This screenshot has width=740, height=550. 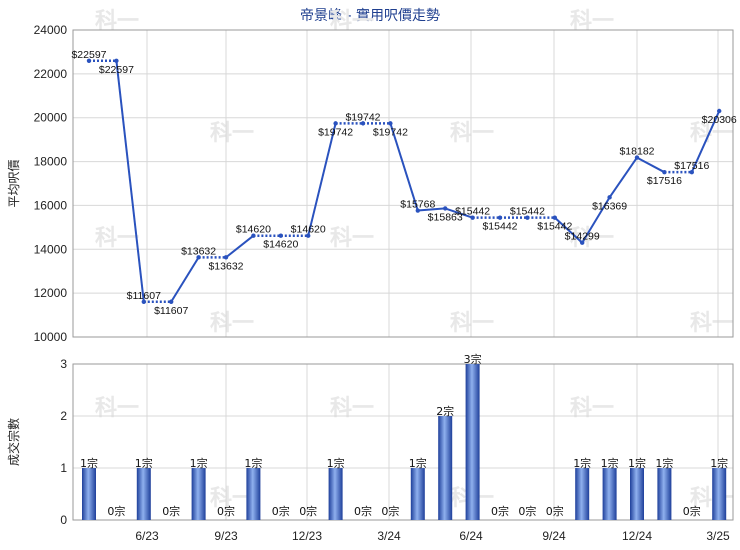 What do you see at coordinates (63, 520) in the screenshot?
I see `bar-y-tick-label: 0` at bounding box center [63, 520].